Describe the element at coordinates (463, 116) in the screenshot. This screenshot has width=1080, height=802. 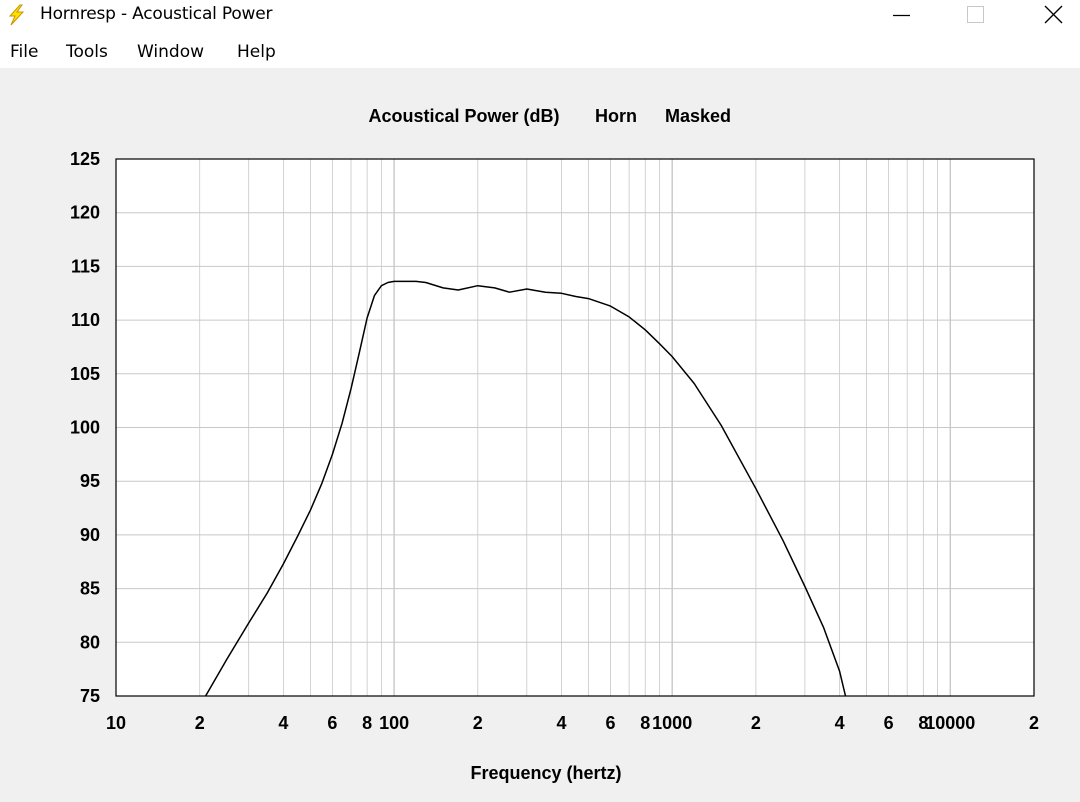
I see `chart-title-power: Acoustical Power (dB)` at that location.